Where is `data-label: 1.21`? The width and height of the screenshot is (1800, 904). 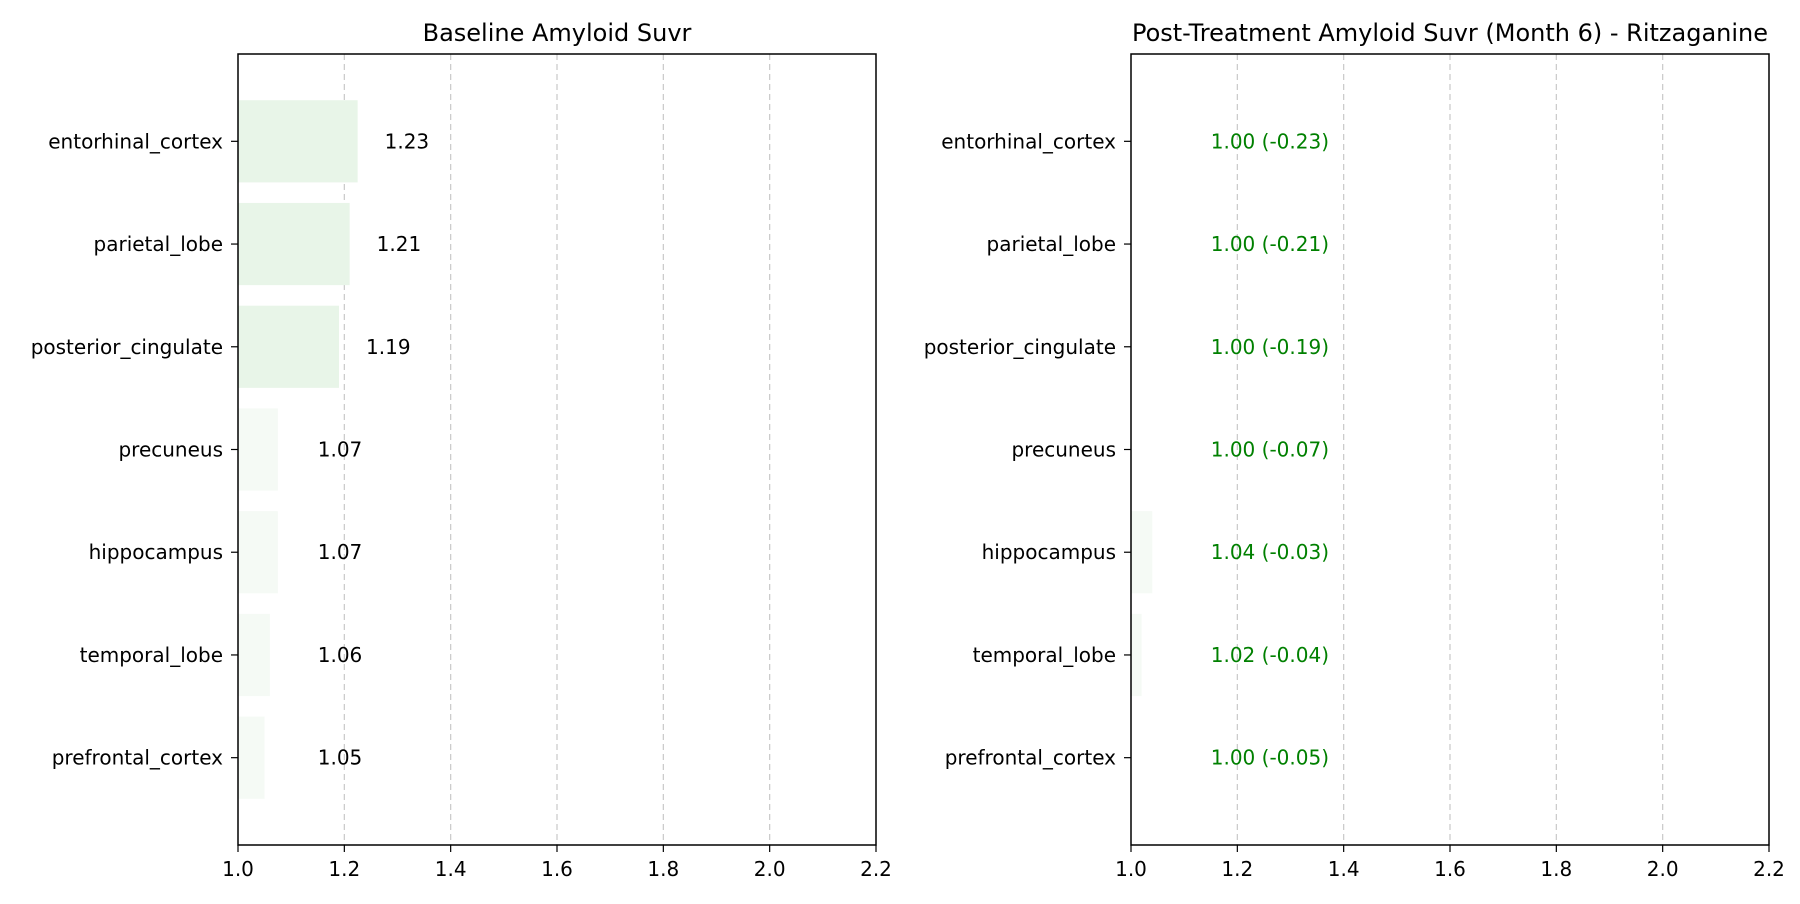 data-label: 1.21 is located at coordinates (399, 244).